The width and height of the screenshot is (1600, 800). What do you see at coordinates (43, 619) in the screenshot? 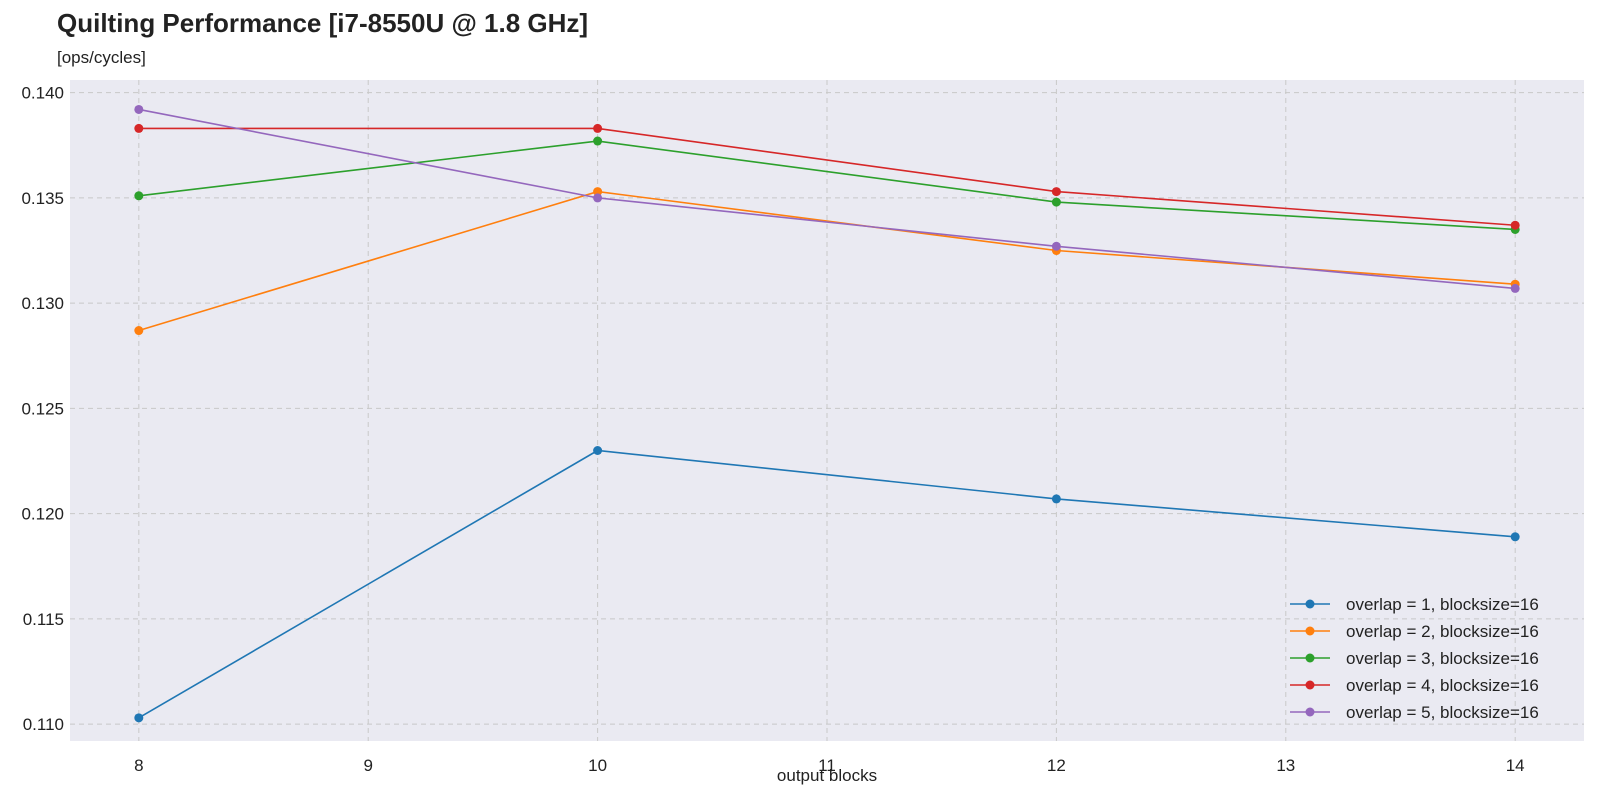
I see `y-tick-label: 0.115` at bounding box center [43, 619].